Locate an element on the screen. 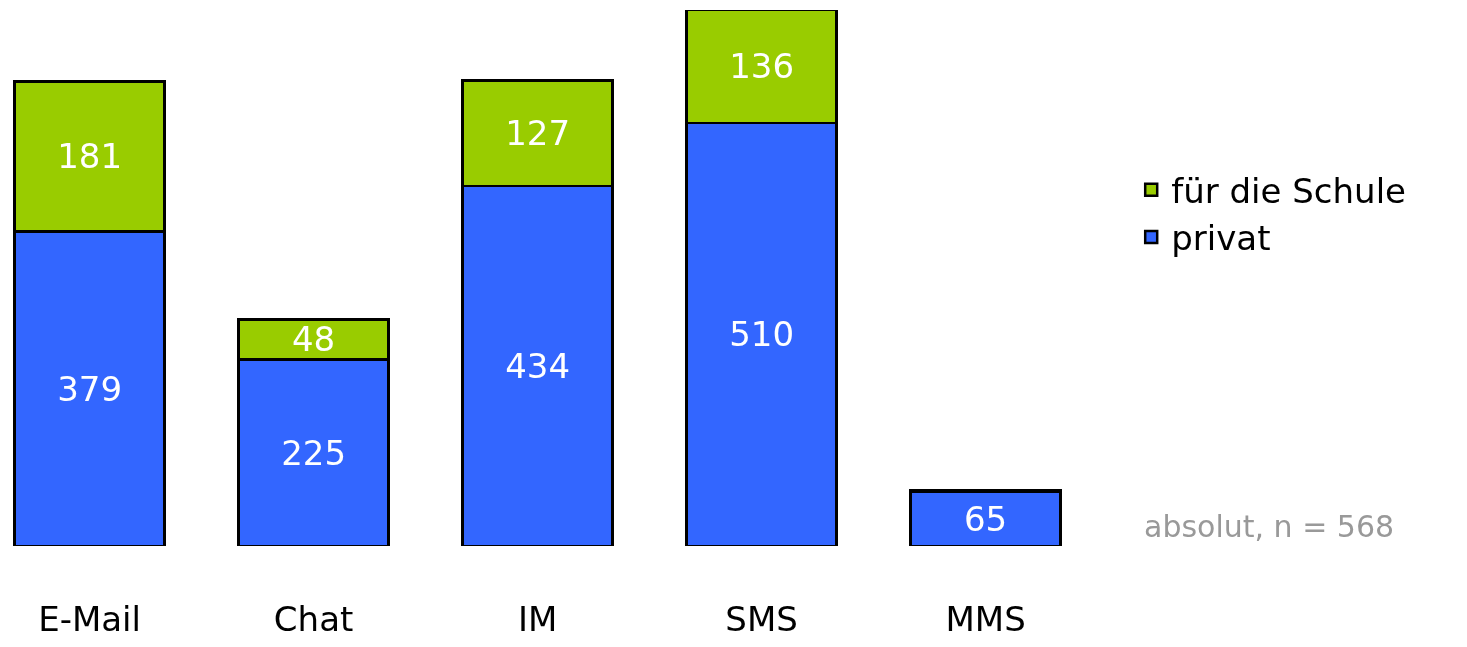 The image size is (1467, 647). data-label: 181 is located at coordinates (90, 156).